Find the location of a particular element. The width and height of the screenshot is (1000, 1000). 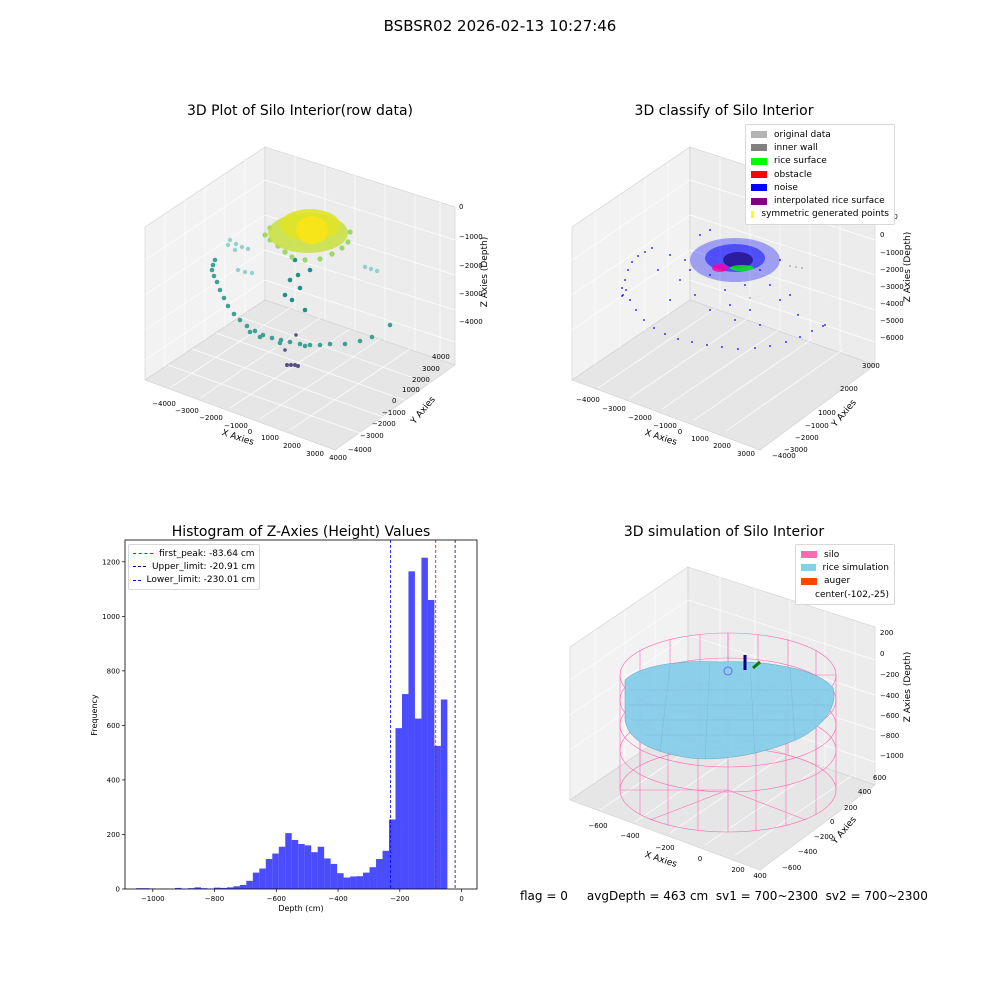

histogram-xtick-label: −800 is located at coordinates (214, 899).